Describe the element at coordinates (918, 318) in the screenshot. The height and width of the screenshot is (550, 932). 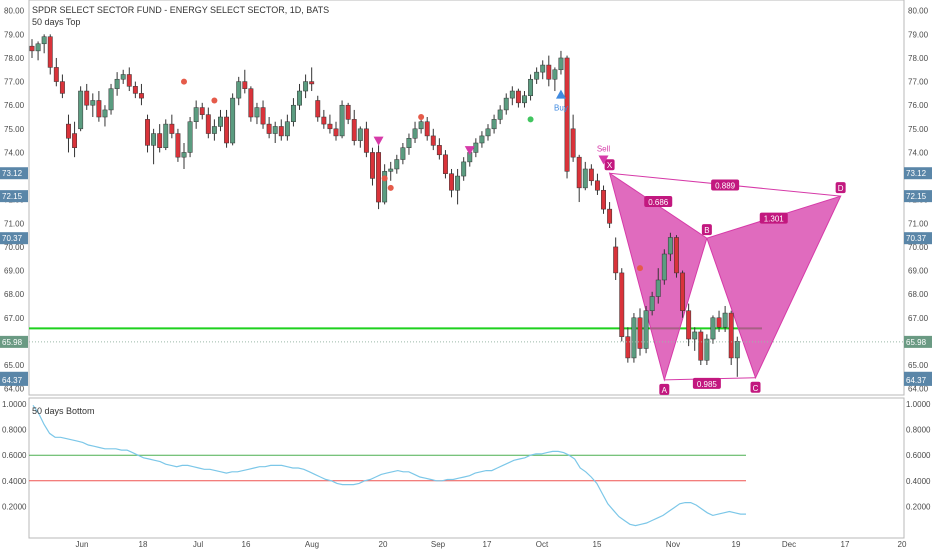
I see `y-tick-right: 67.00` at that location.